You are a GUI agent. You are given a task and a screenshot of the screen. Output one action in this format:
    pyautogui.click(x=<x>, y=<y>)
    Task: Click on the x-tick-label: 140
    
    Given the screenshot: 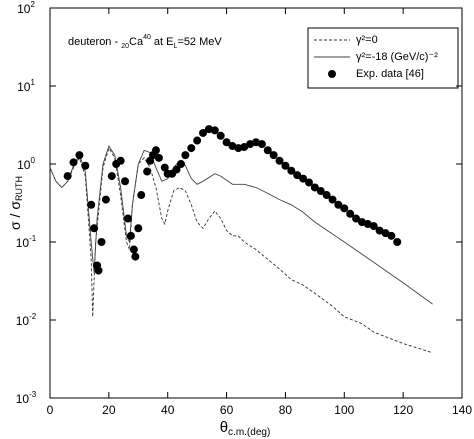 What is the action you would take?
    pyautogui.click(x=462, y=410)
    